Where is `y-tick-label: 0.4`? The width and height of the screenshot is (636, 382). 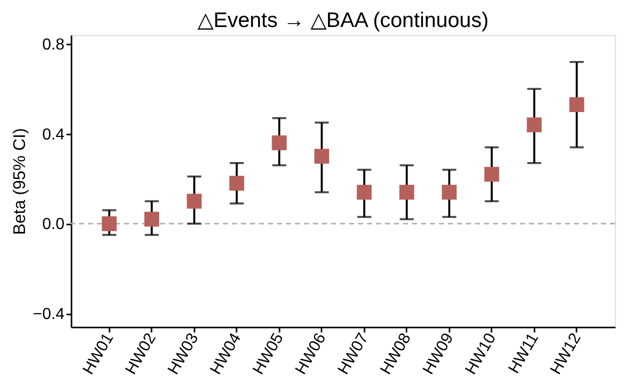
y-tick-label: 0.4 is located at coordinates (53, 135).